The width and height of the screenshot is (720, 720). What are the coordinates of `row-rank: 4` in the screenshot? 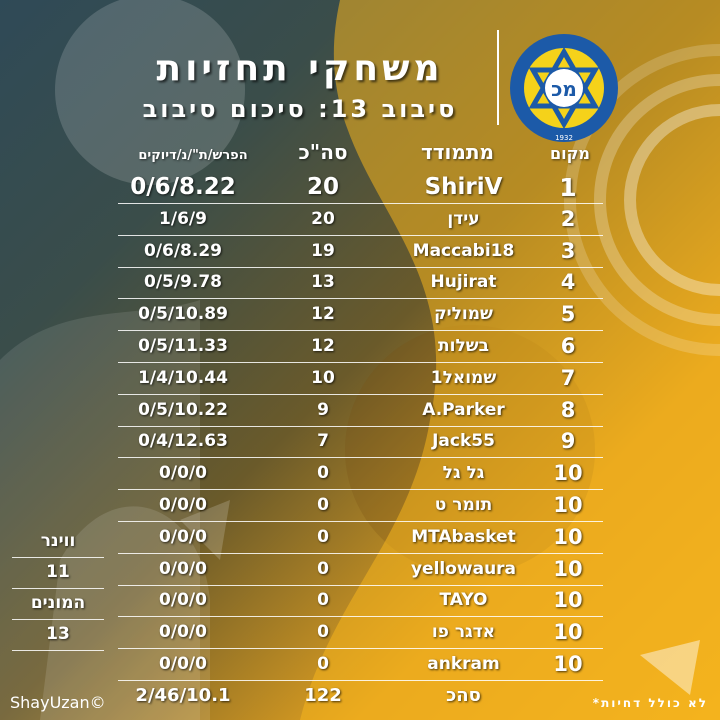 It's located at (568, 282).